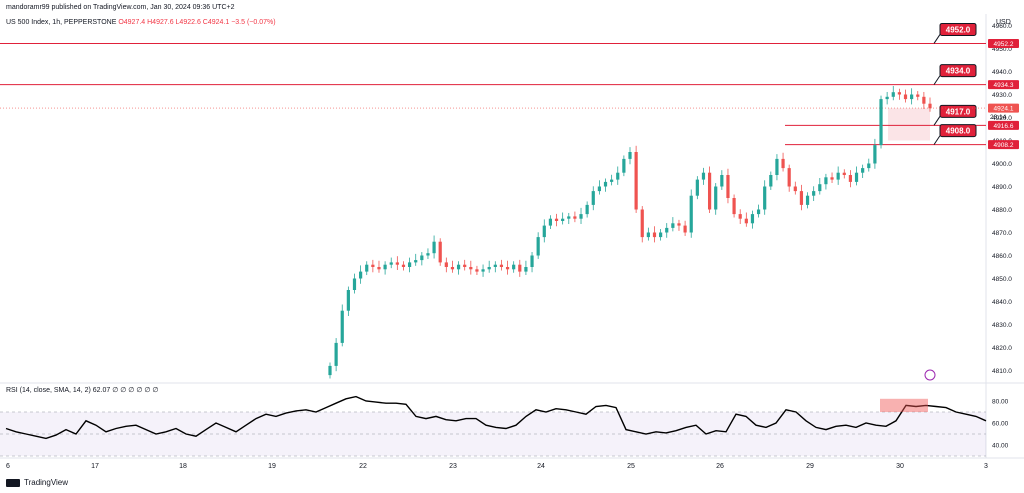  Describe the element at coordinates (904, 405) in the screenshot. I see `rsi-highlight-box` at that location.